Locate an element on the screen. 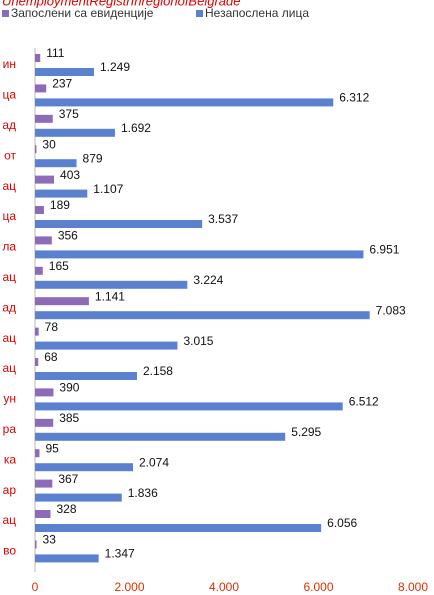 This screenshot has width=434, height=595. data-label: 33 is located at coordinates (50, 540).